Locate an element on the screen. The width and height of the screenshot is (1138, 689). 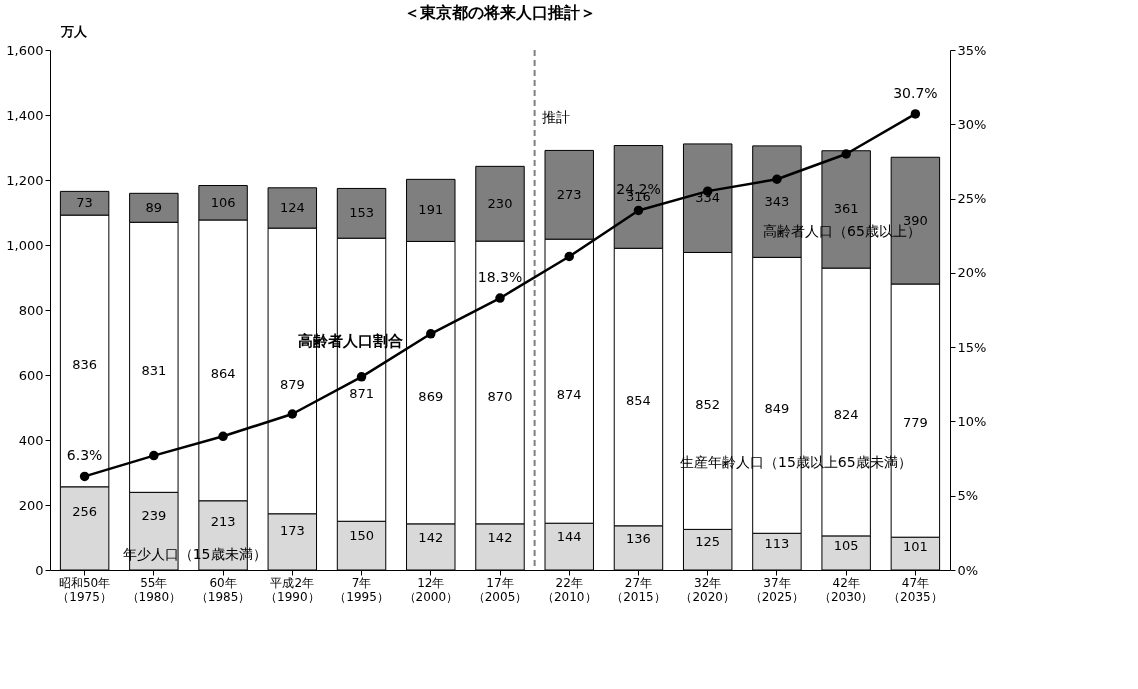
data-label: 101 is located at coordinates (915, 547).